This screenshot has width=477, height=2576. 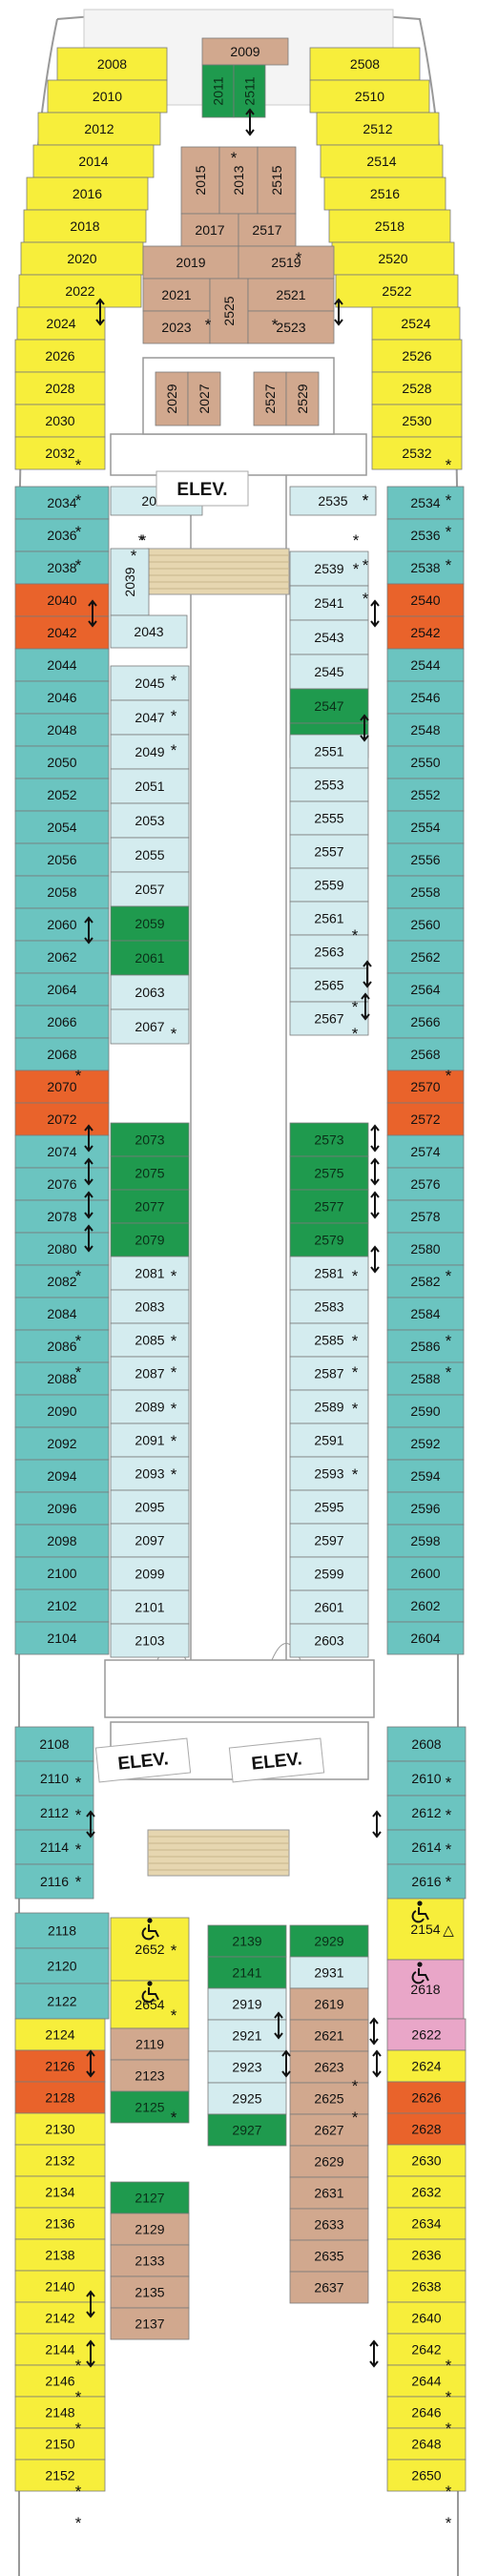 I want to click on cabin-2044, so click(x=62, y=665).